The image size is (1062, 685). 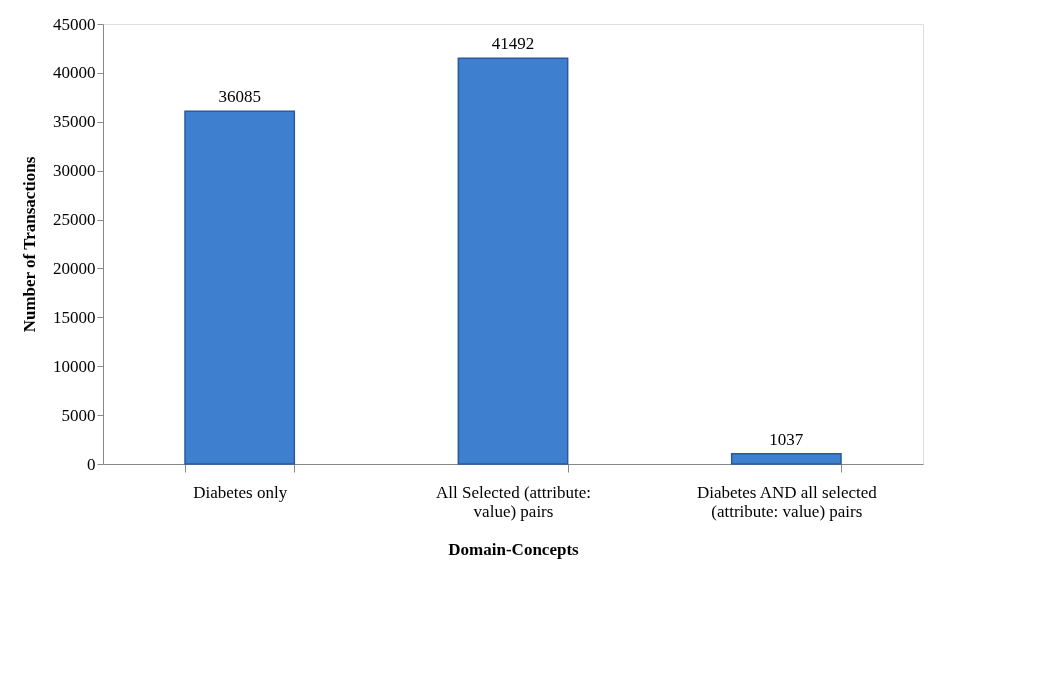 What do you see at coordinates (513, 44) in the screenshot?
I see `data-label: 41492` at bounding box center [513, 44].